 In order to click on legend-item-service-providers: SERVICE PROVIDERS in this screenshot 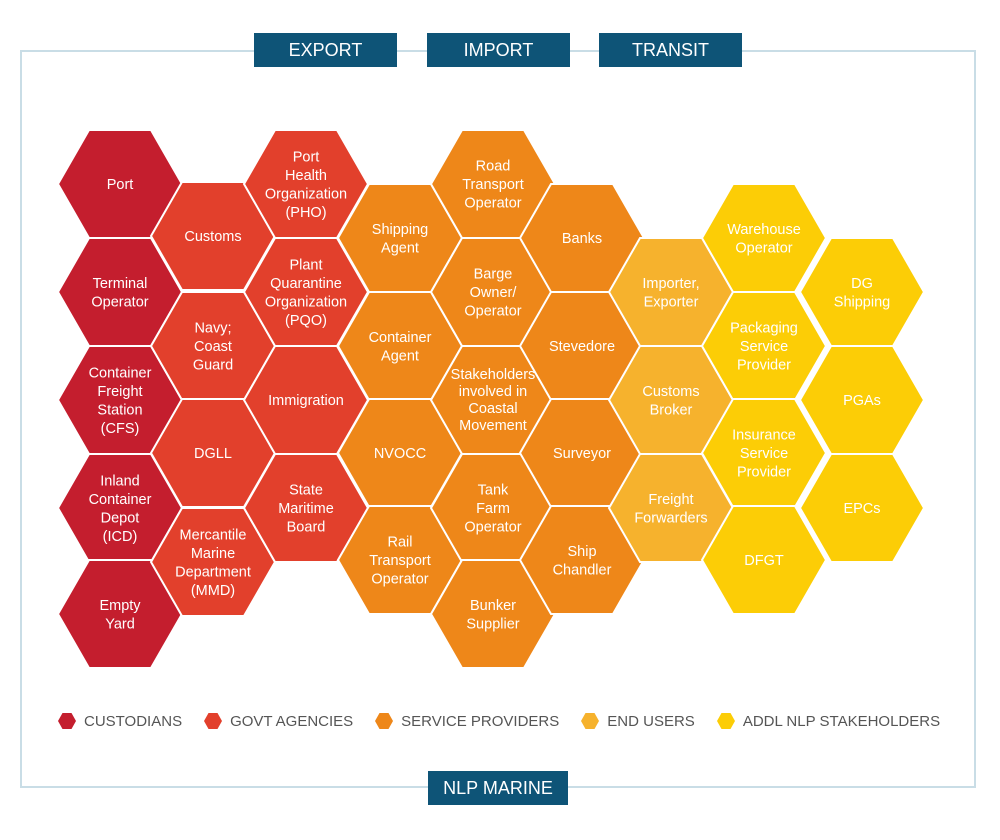, I will do `click(467, 721)`.